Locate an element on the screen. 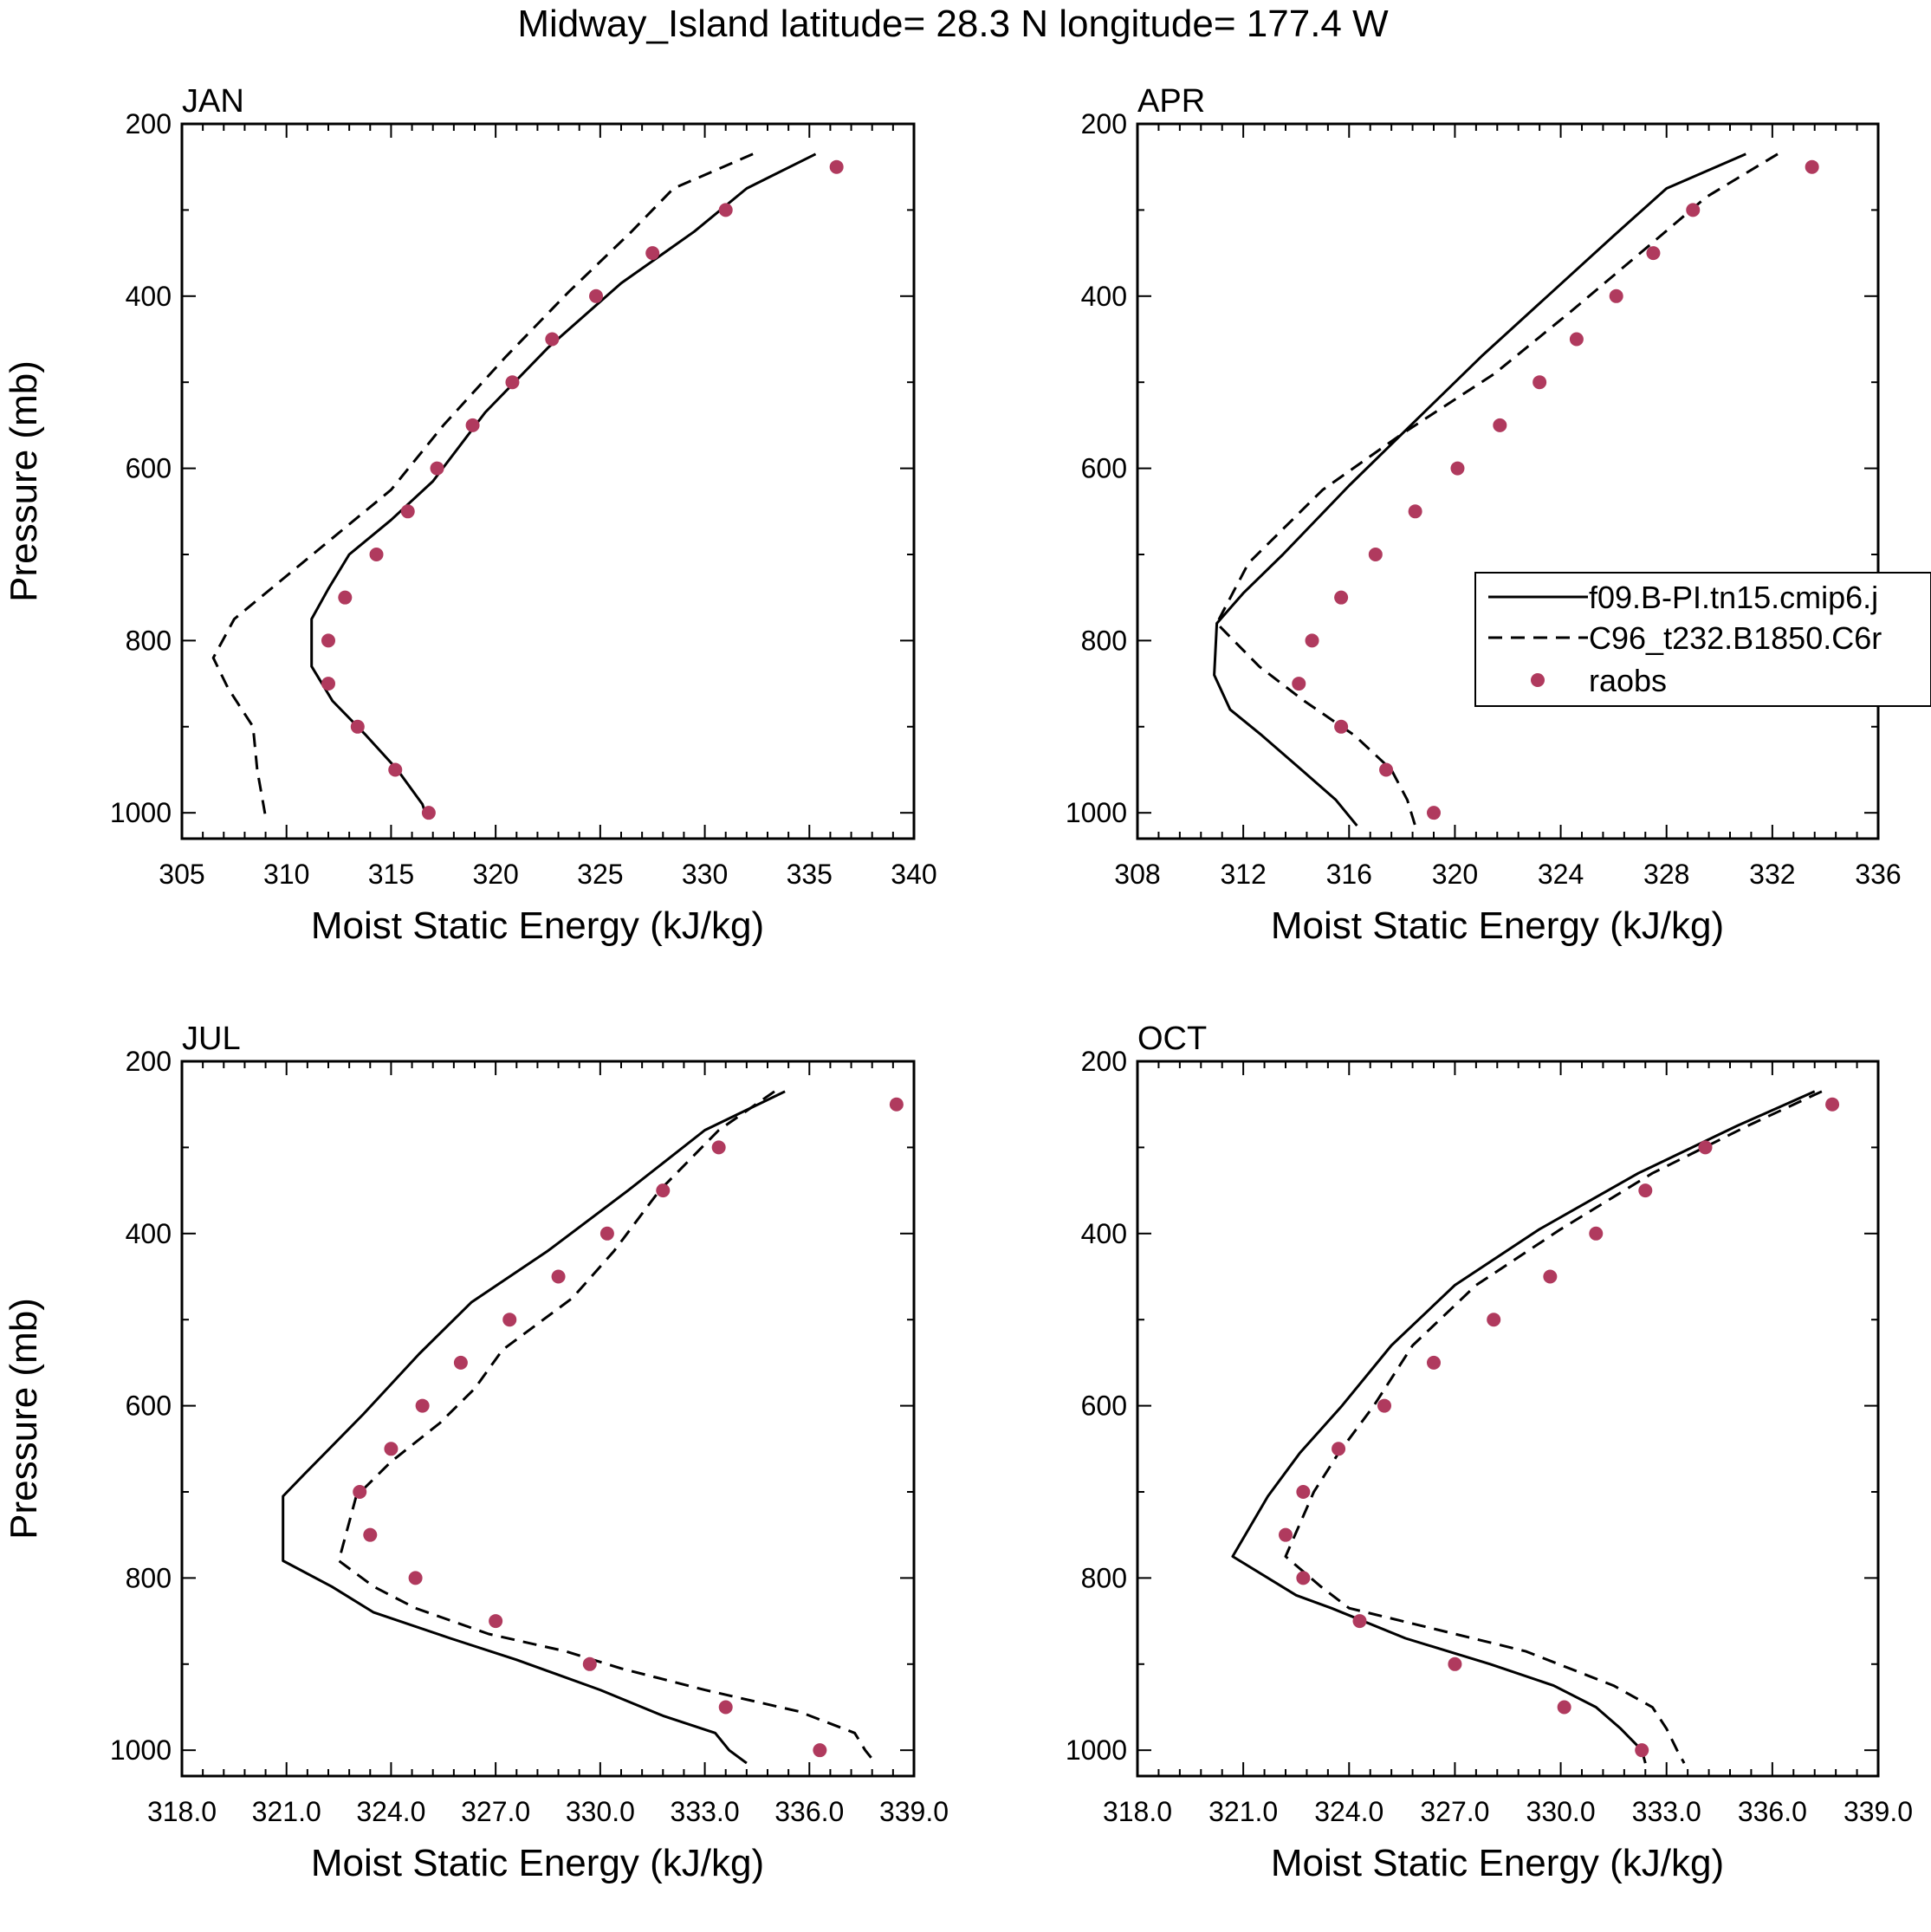 This screenshot has width=1931, height=1932. chart-1-ytick-label: 800 is located at coordinates (1104, 641).